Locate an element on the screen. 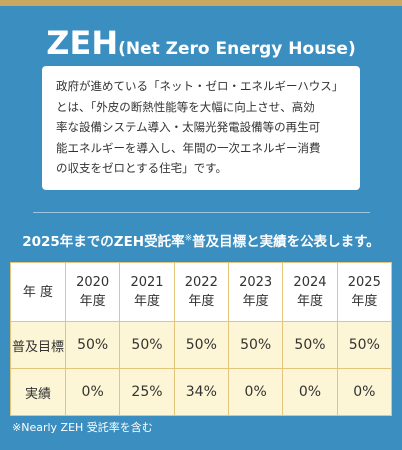 This screenshot has width=402, height=450. intro-line: 率な設備システム導入・太陽光発電設備等の再生可 is located at coordinates (188, 127).